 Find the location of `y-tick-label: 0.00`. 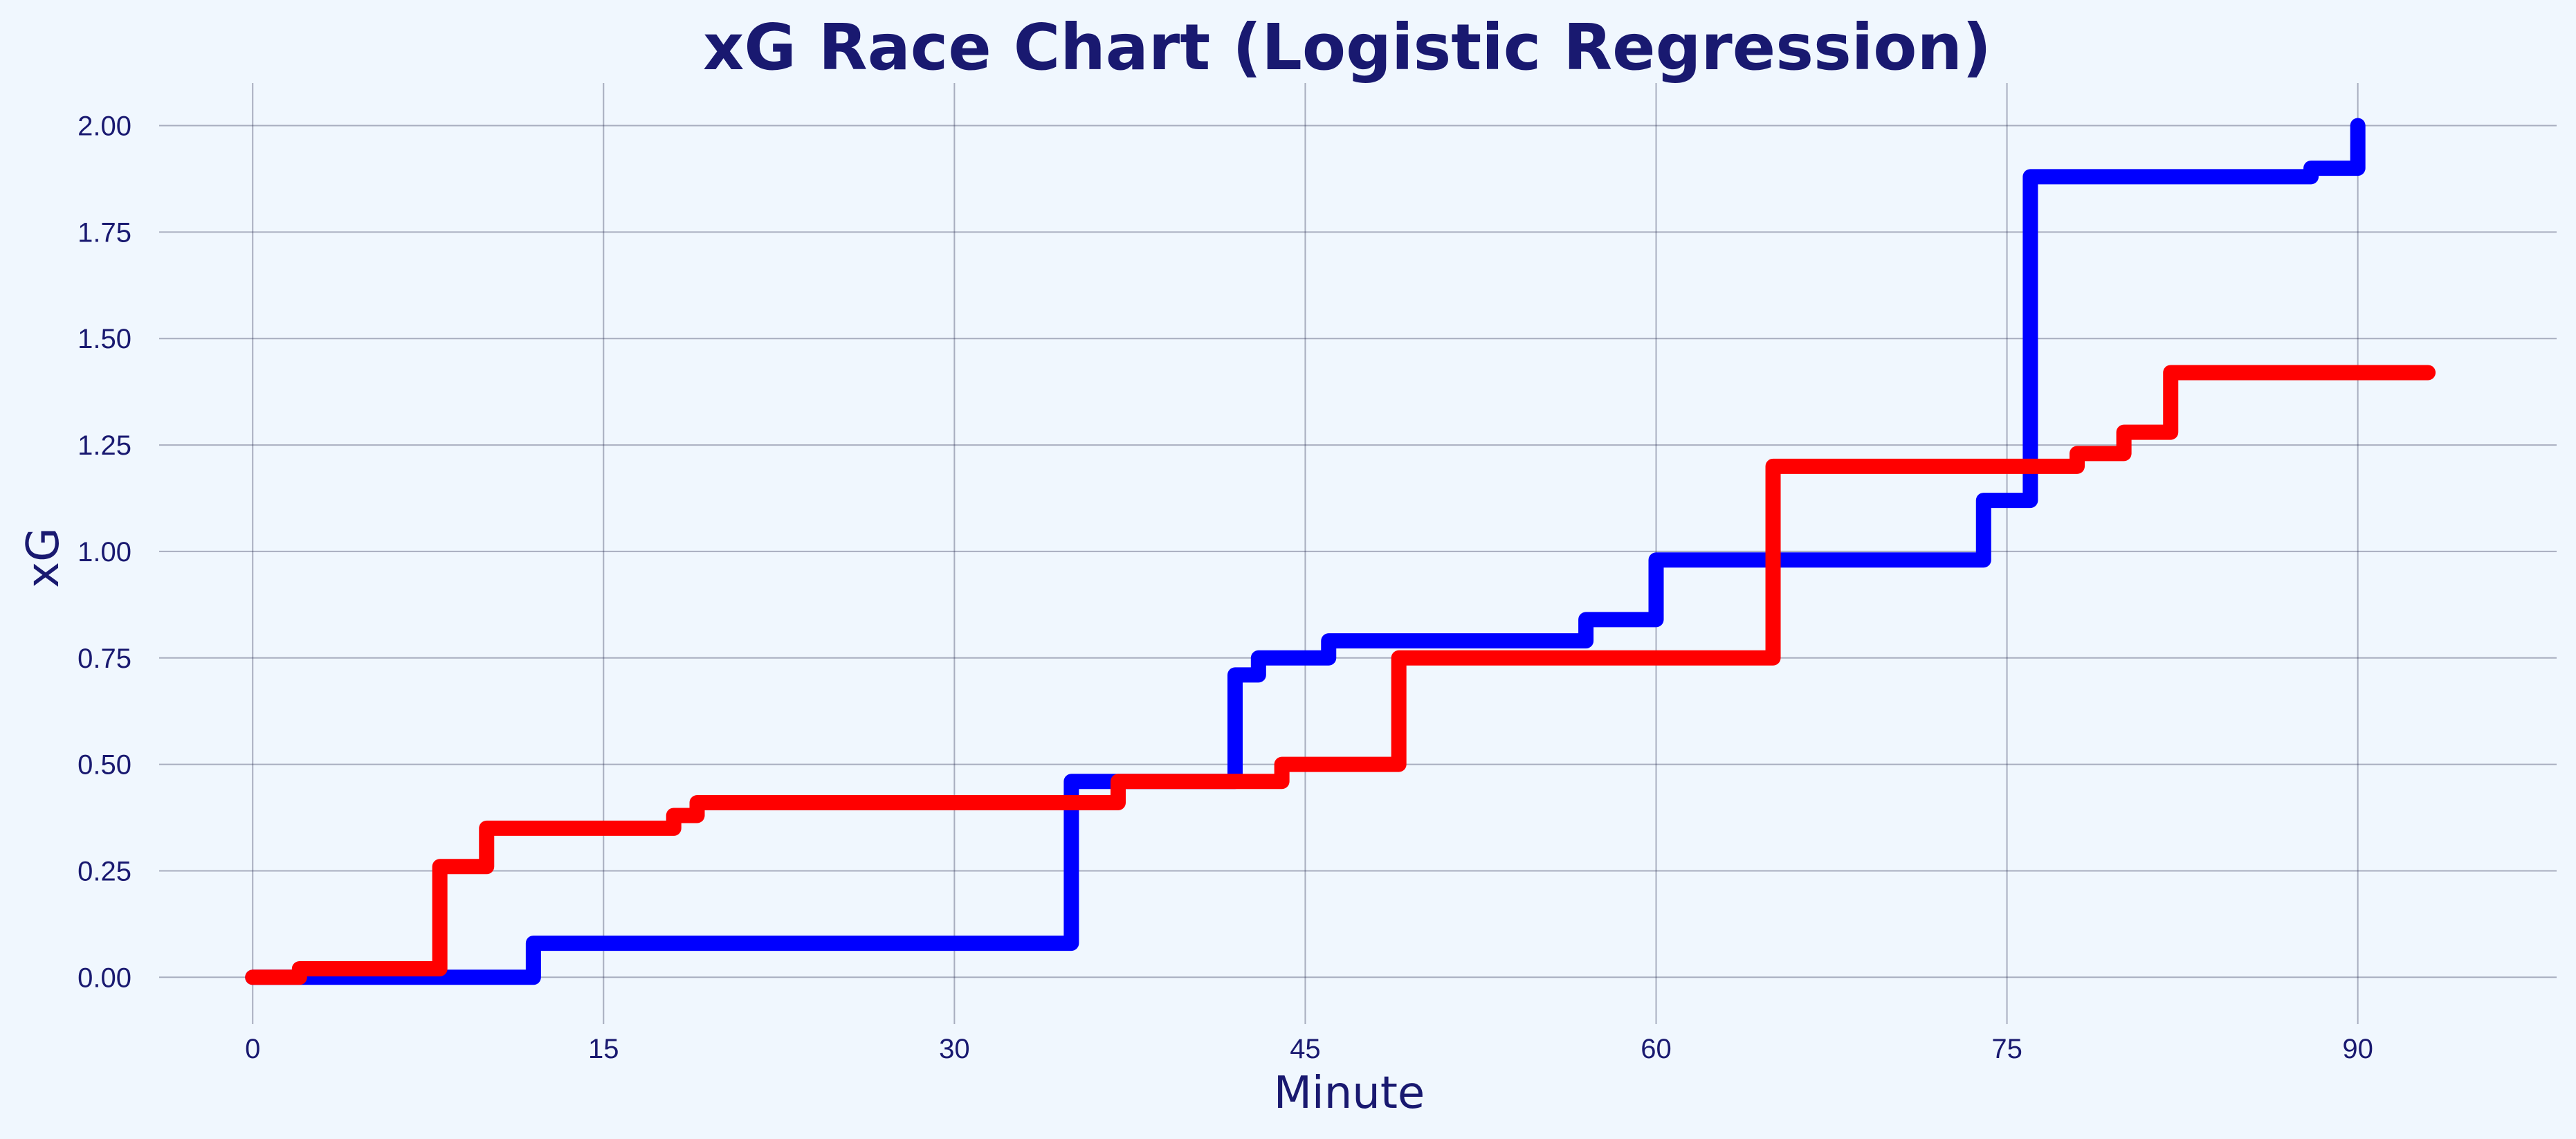

y-tick-label: 0.00 is located at coordinates (104, 978).